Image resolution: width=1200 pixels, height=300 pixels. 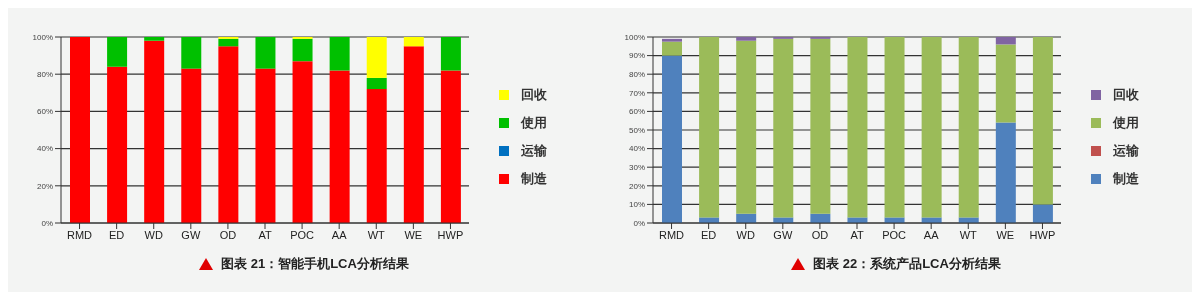 What do you see at coordinates (636, 93) in the screenshot?
I see `y-tick-label: 70%` at bounding box center [636, 93].